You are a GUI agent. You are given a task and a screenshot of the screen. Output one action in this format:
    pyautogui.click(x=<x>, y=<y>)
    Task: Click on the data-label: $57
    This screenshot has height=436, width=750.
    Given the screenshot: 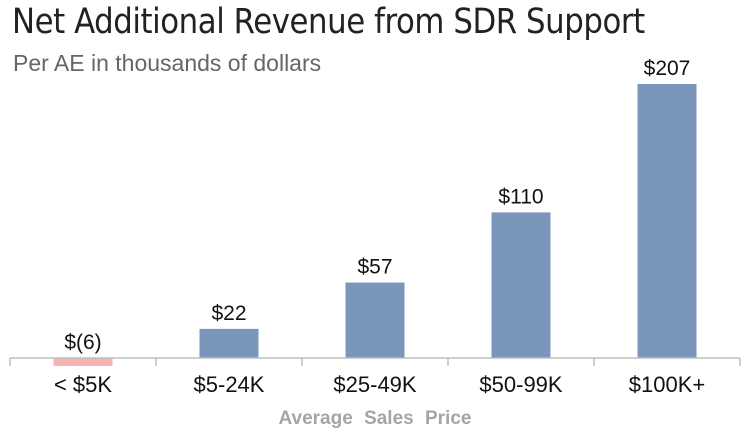 What is the action you would take?
    pyautogui.click(x=374, y=267)
    